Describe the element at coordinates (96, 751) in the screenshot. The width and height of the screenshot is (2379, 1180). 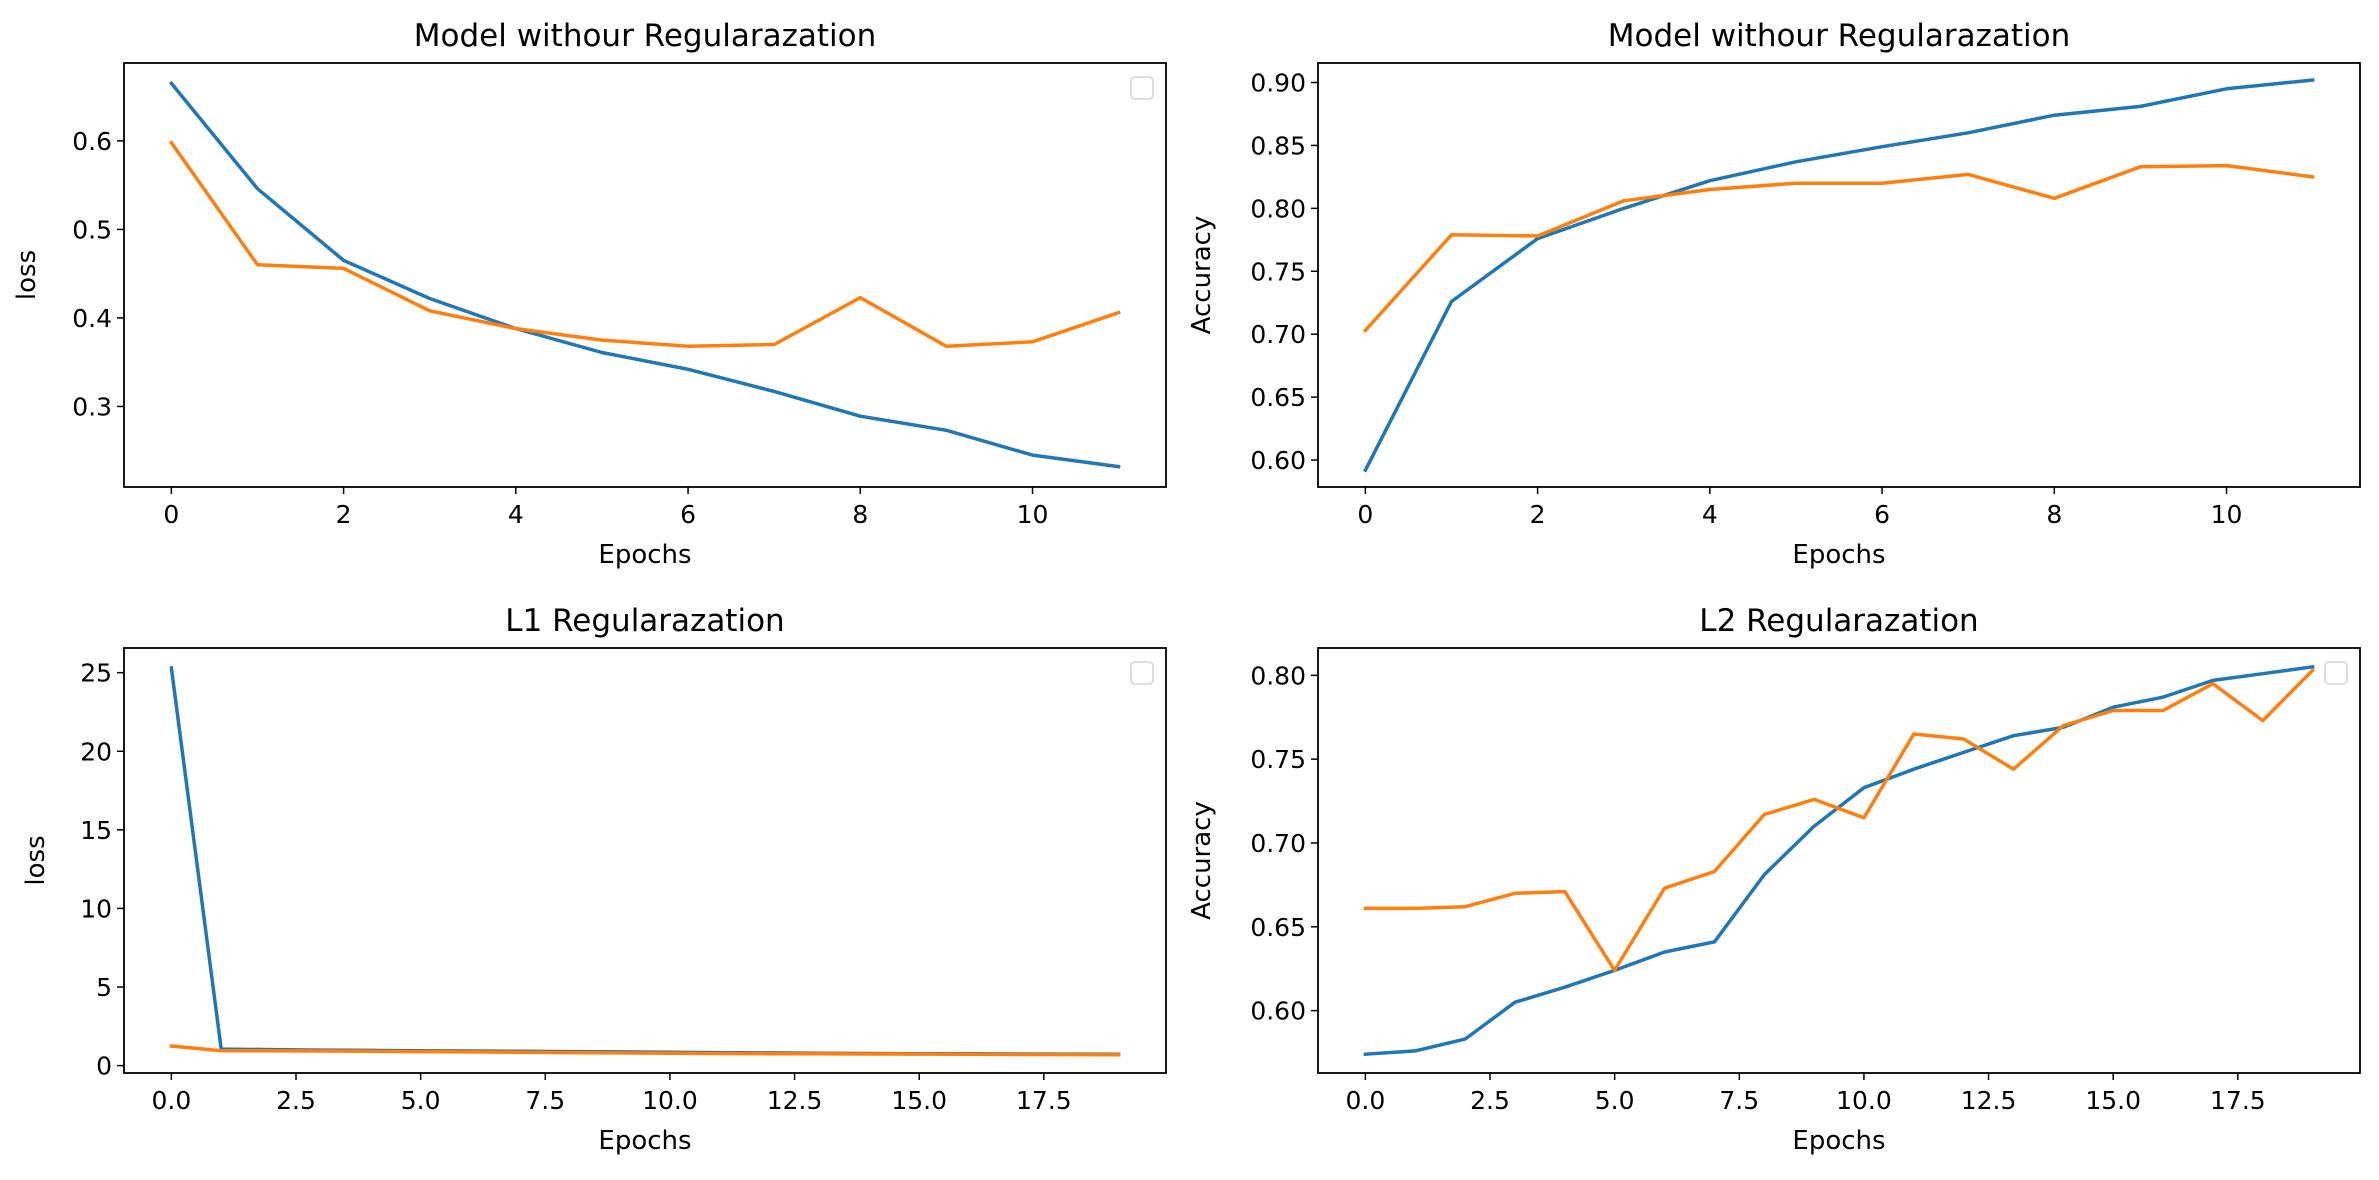
I see `y-tick-label: 20` at that location.